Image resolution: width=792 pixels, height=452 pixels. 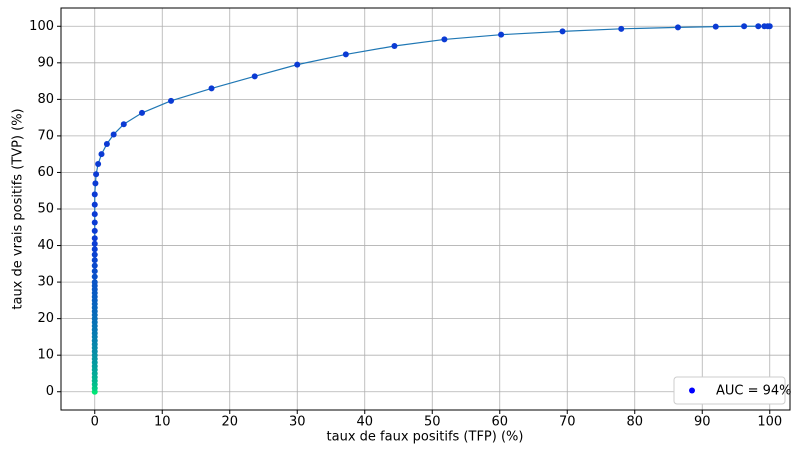 I want to click on x-tick-label: 40, so click(x=364, y=422).